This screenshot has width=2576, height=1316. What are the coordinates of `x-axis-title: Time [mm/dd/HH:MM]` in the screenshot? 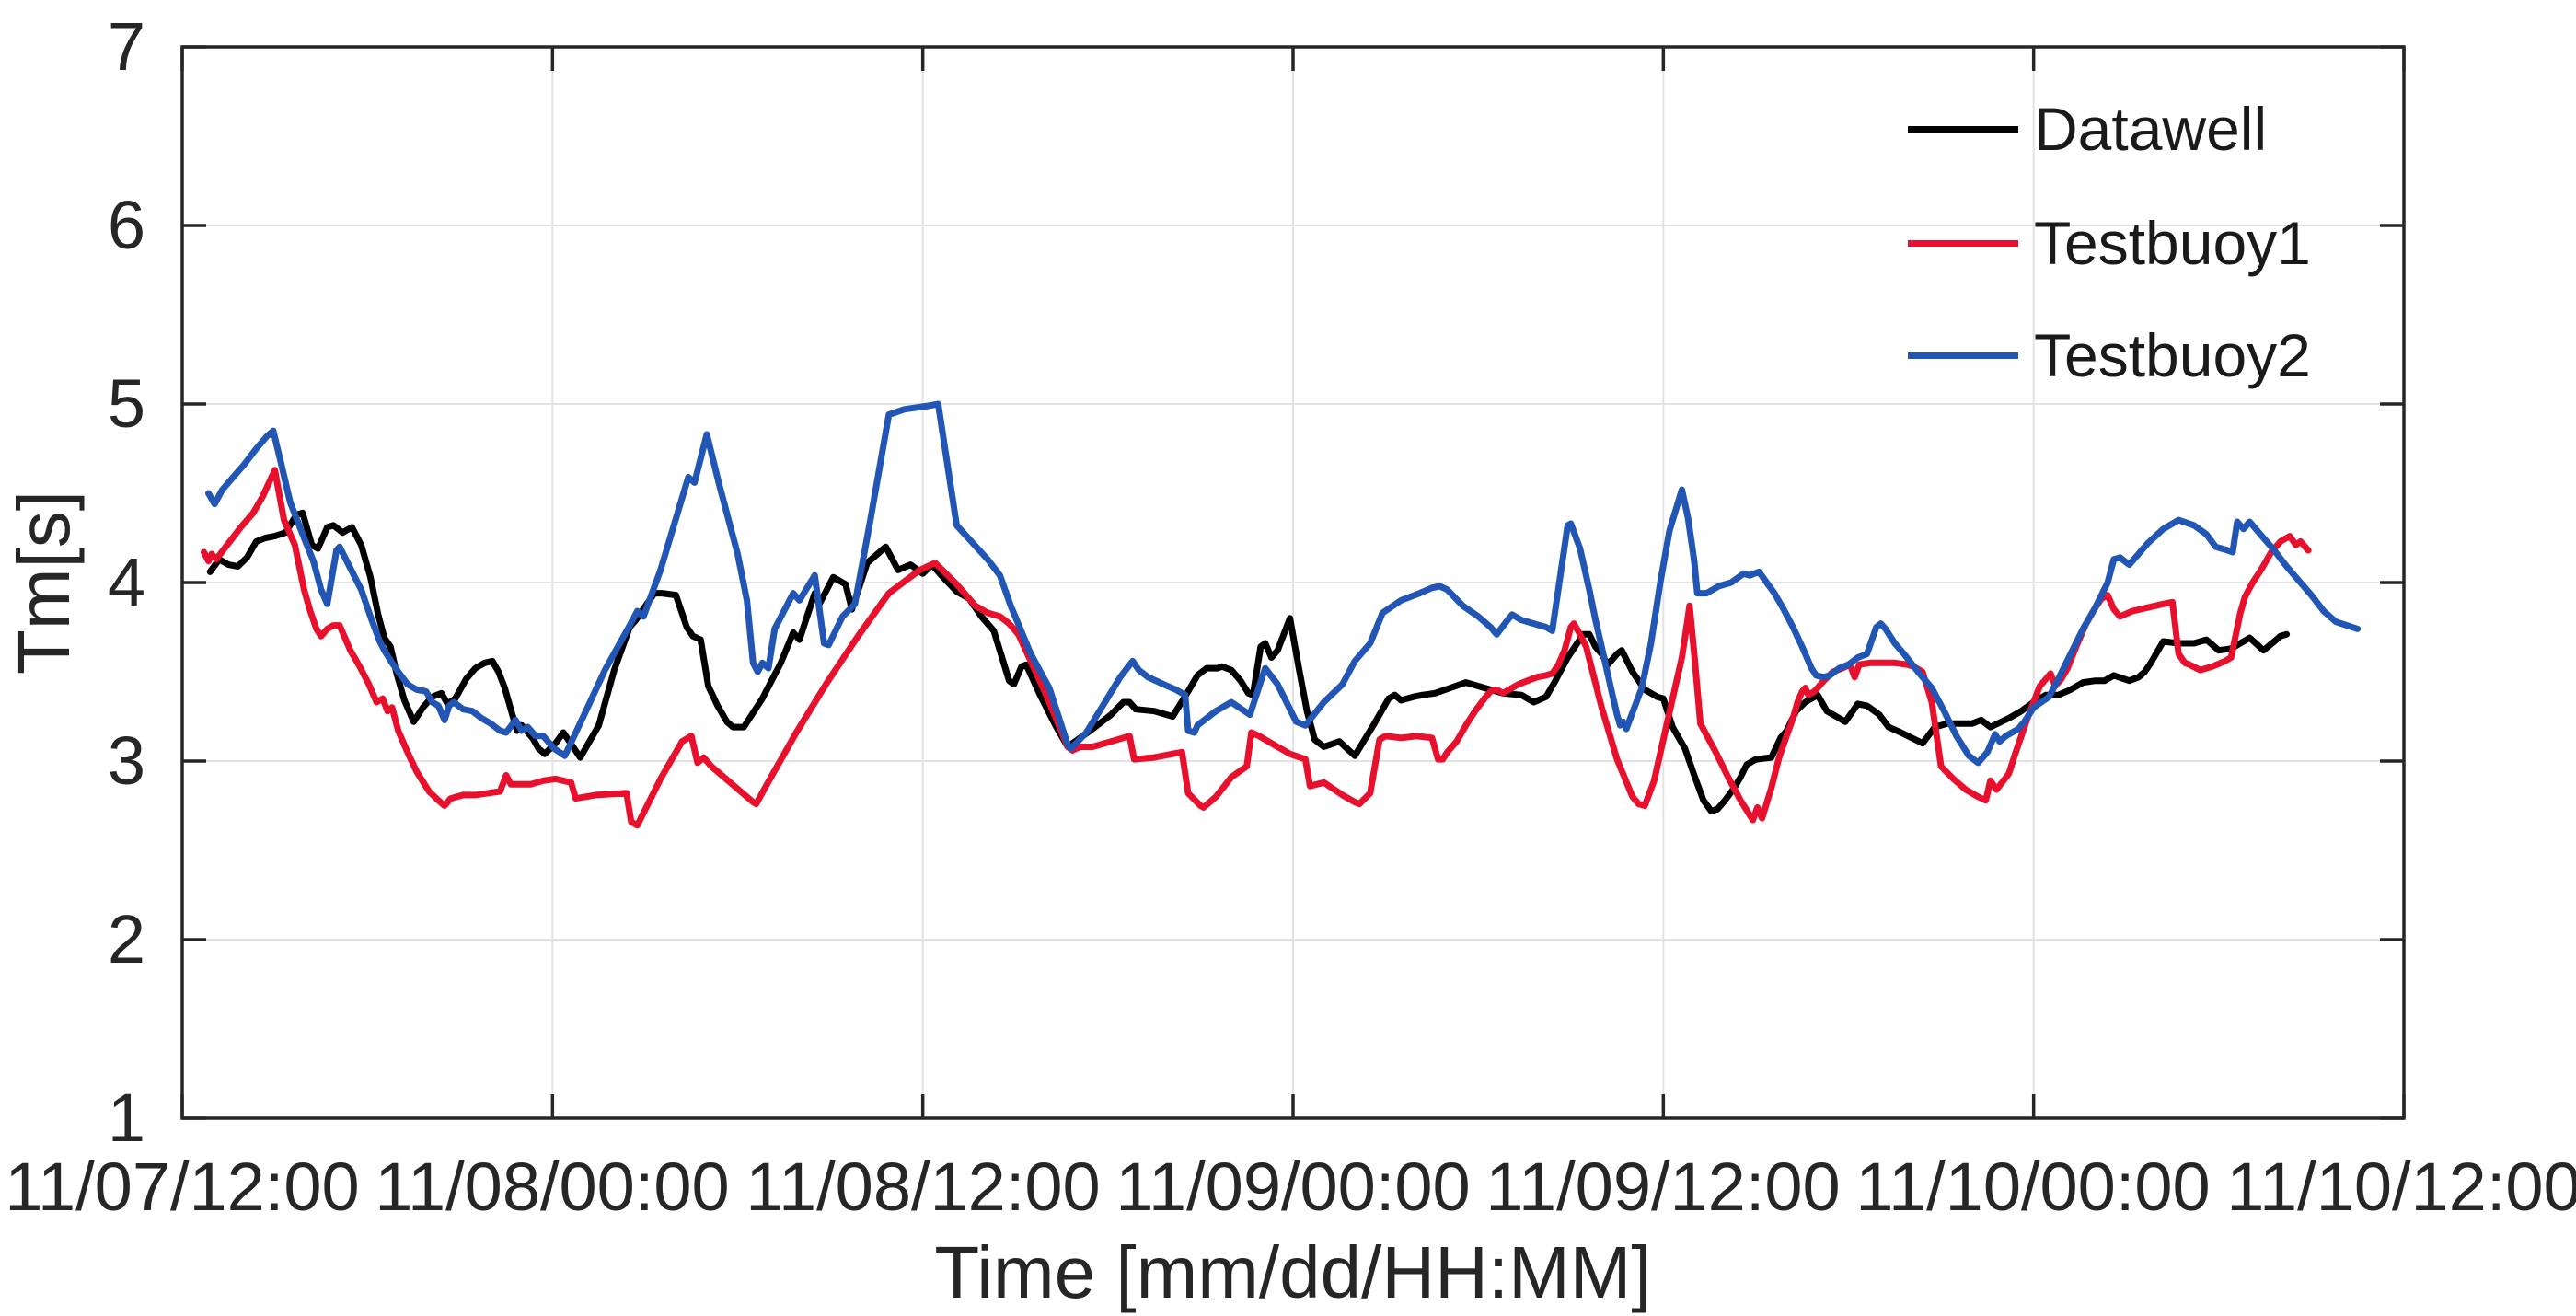 It's located at (1293, 1272).